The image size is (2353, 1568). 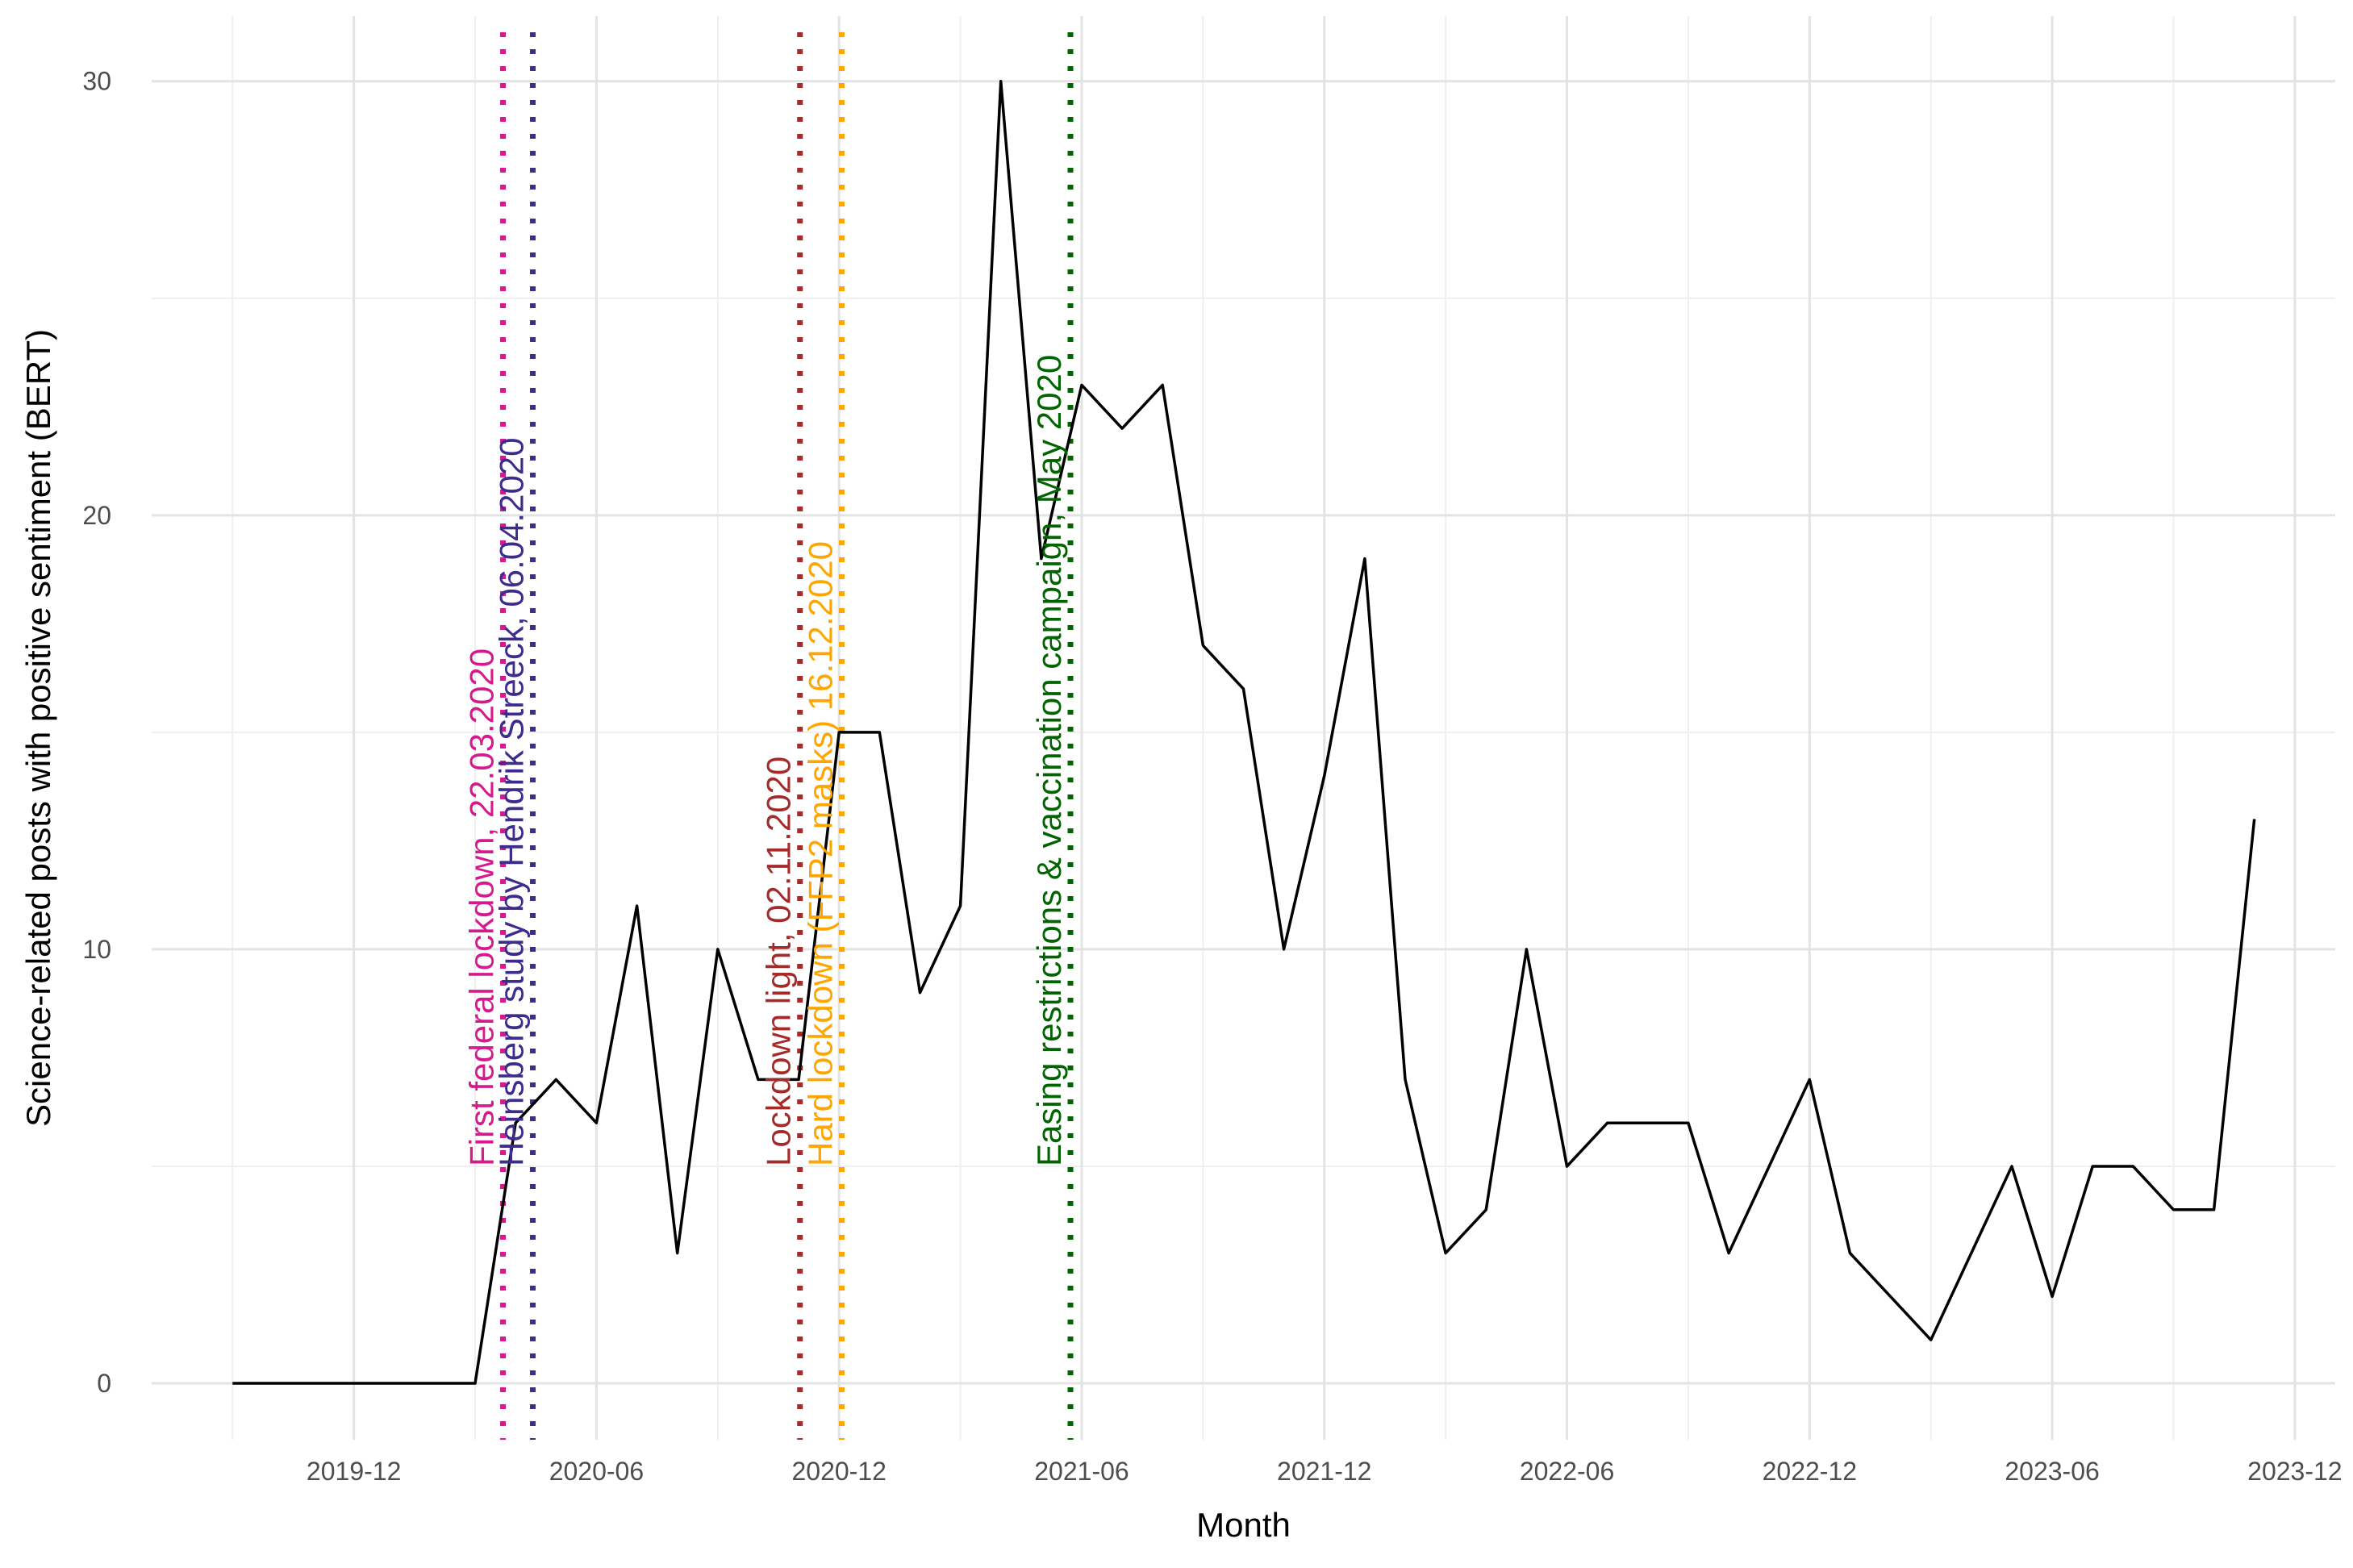 I want to click on x-tick-label: 2023-12, so click(x=2294, y=1471).